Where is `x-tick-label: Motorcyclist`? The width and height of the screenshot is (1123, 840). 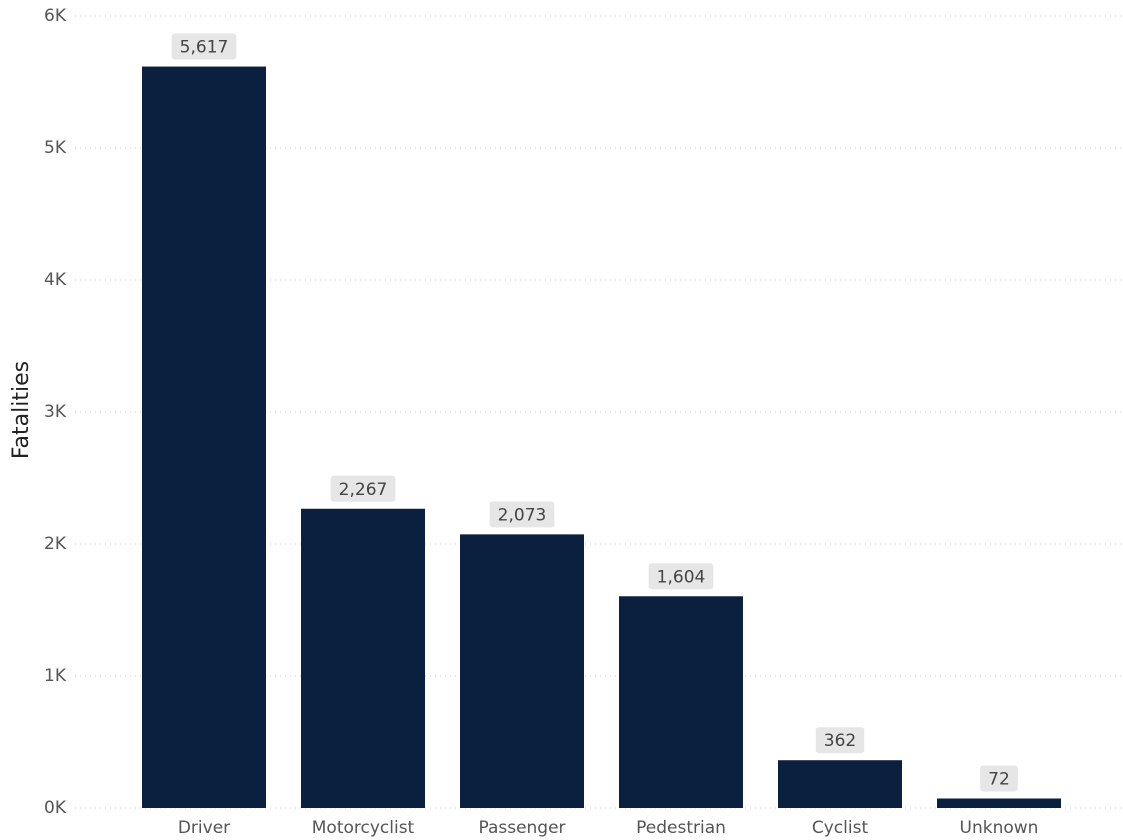 x-tick-label: Motorcyclist is located at coordinates (363, 828).